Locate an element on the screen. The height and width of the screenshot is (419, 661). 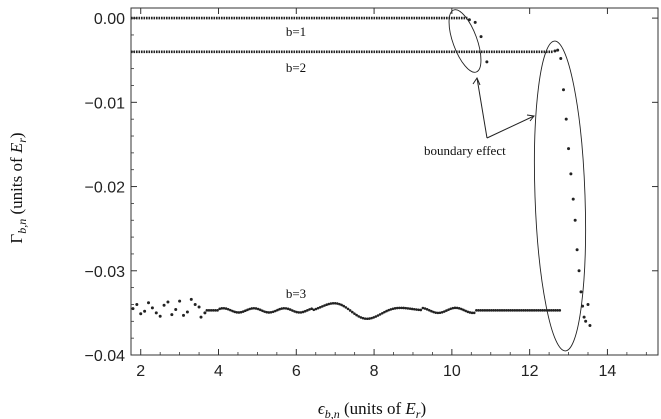
y-tick-label: −0.02 is located at coordinates (105, 188).